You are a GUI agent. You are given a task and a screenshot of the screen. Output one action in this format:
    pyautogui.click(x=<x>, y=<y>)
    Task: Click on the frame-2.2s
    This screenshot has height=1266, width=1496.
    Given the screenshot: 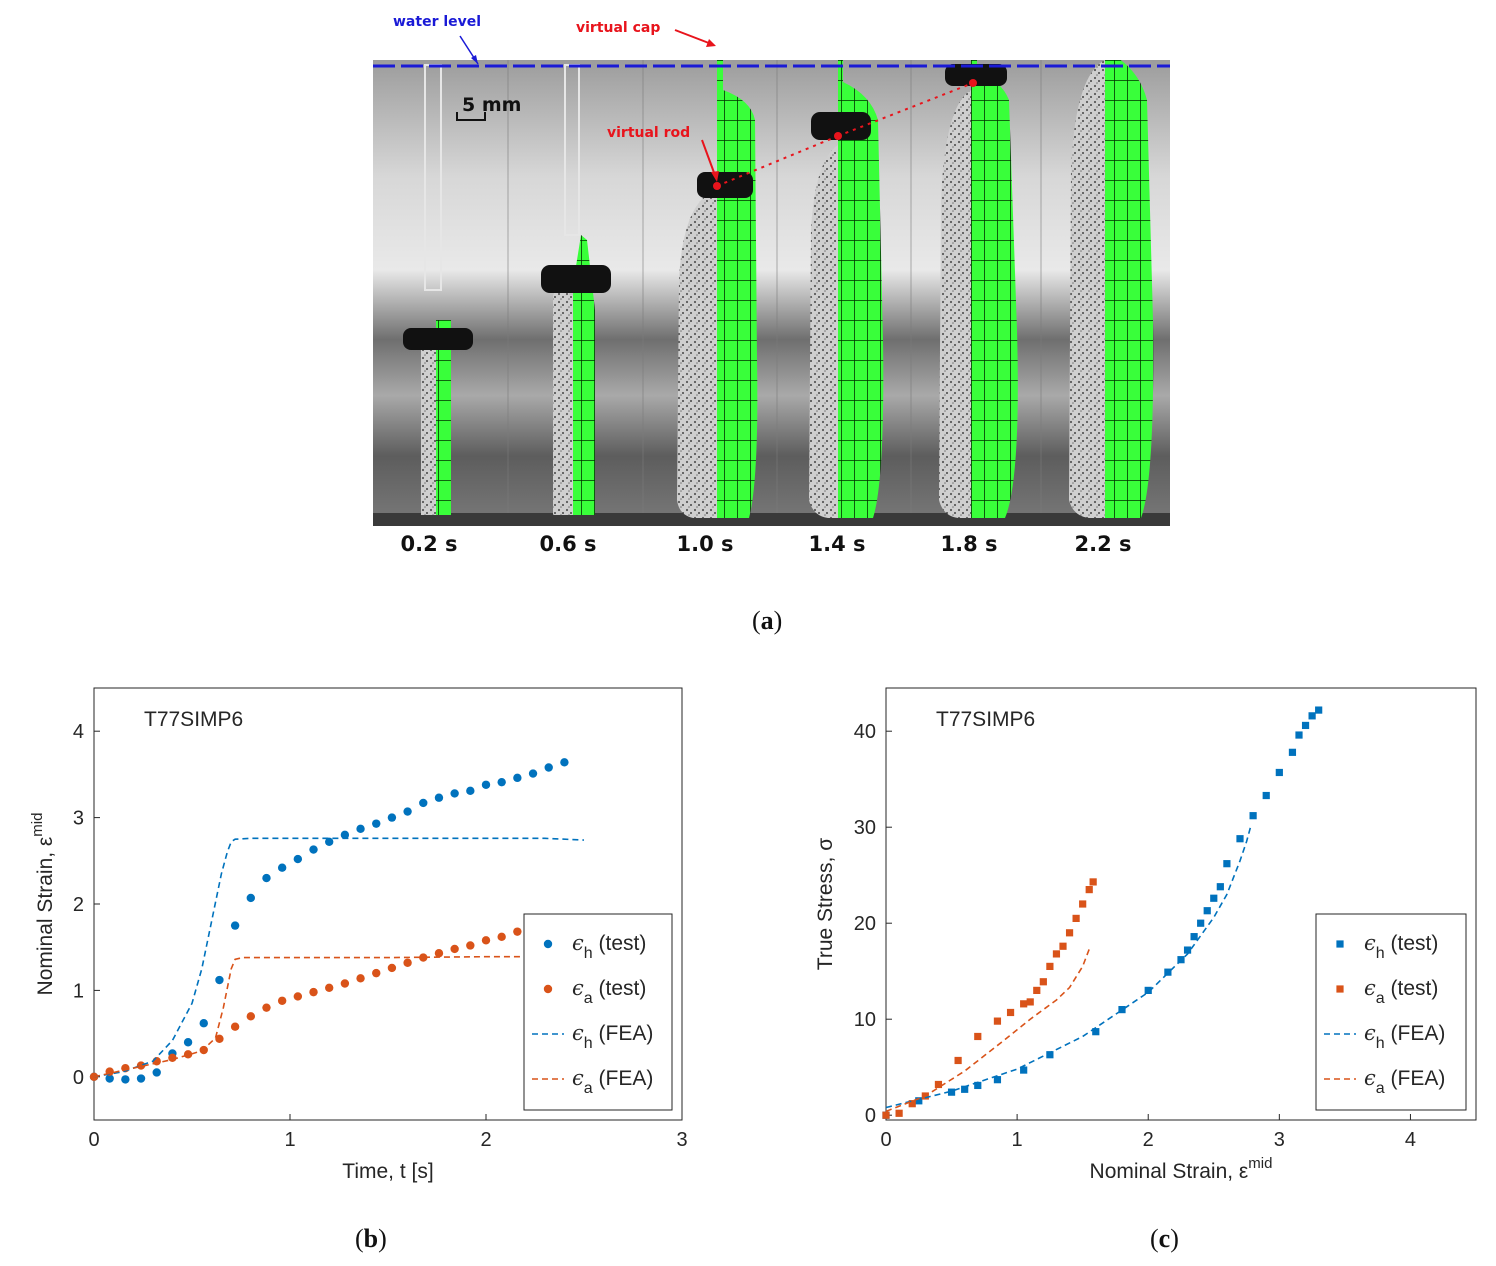 What is the action you would take?
    pyautogui.click(x=1111, y=289)
    